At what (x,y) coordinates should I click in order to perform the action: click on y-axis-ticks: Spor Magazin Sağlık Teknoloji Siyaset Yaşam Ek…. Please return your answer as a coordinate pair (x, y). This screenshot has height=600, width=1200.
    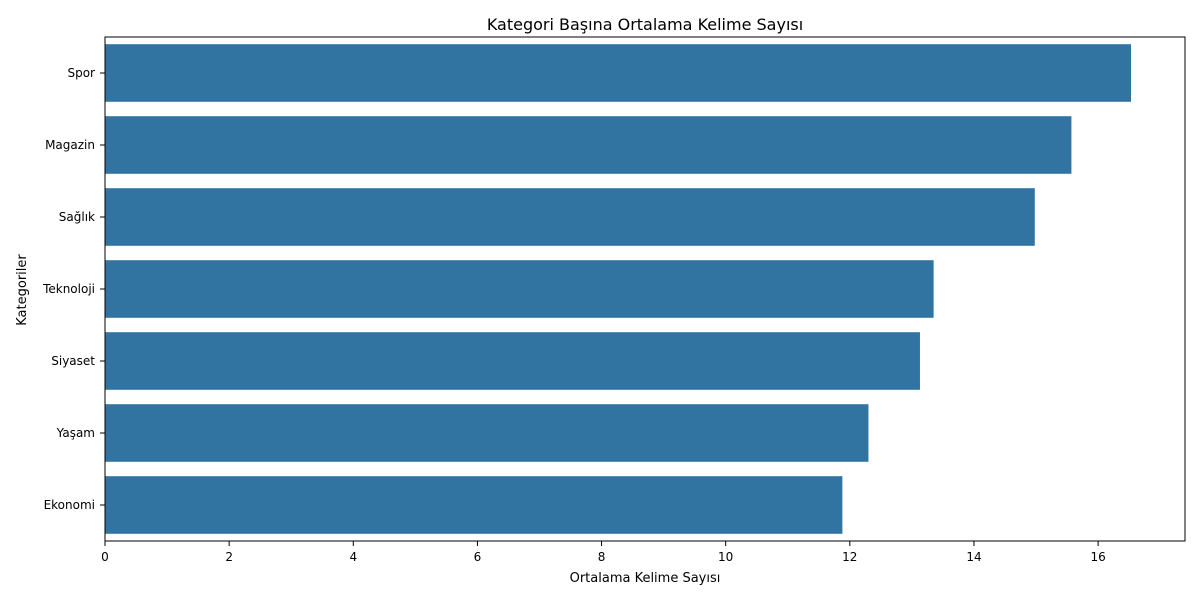
    Looking at the image, I should click on (73, 289).